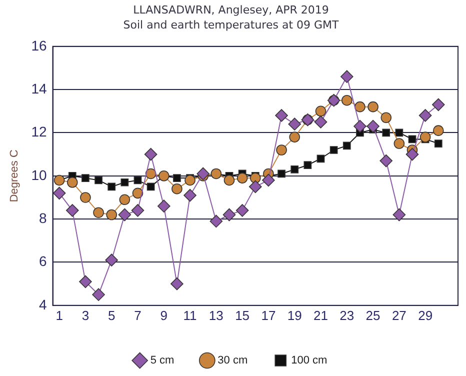  I want to click on x-tick-label: 3, so click(86, 315).